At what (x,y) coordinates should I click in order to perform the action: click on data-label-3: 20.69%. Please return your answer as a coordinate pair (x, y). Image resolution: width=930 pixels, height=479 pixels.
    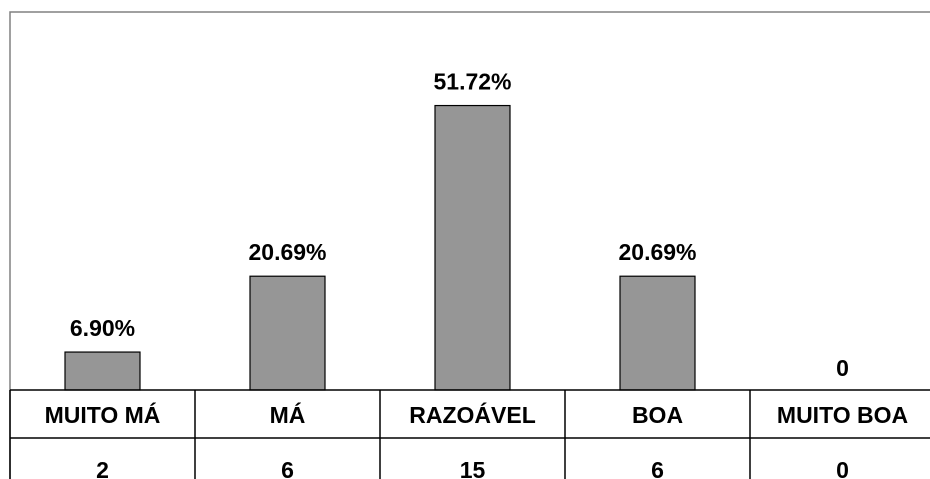
    Looking at the image, I should click on (657, 252).